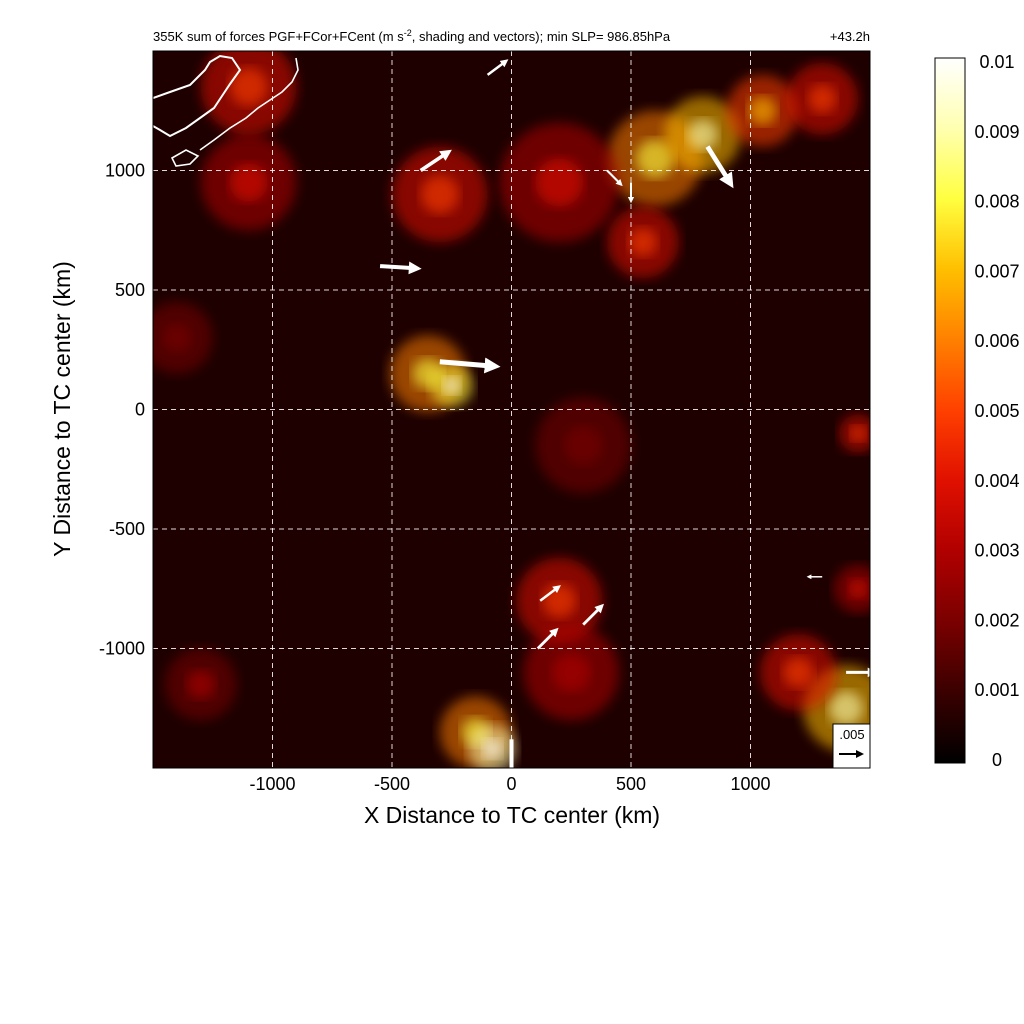 The image size is (1024, 1024). Describe the element at coordinates (125, 171) in the screenshot. I see `y-tick-label: 1000` at that location.